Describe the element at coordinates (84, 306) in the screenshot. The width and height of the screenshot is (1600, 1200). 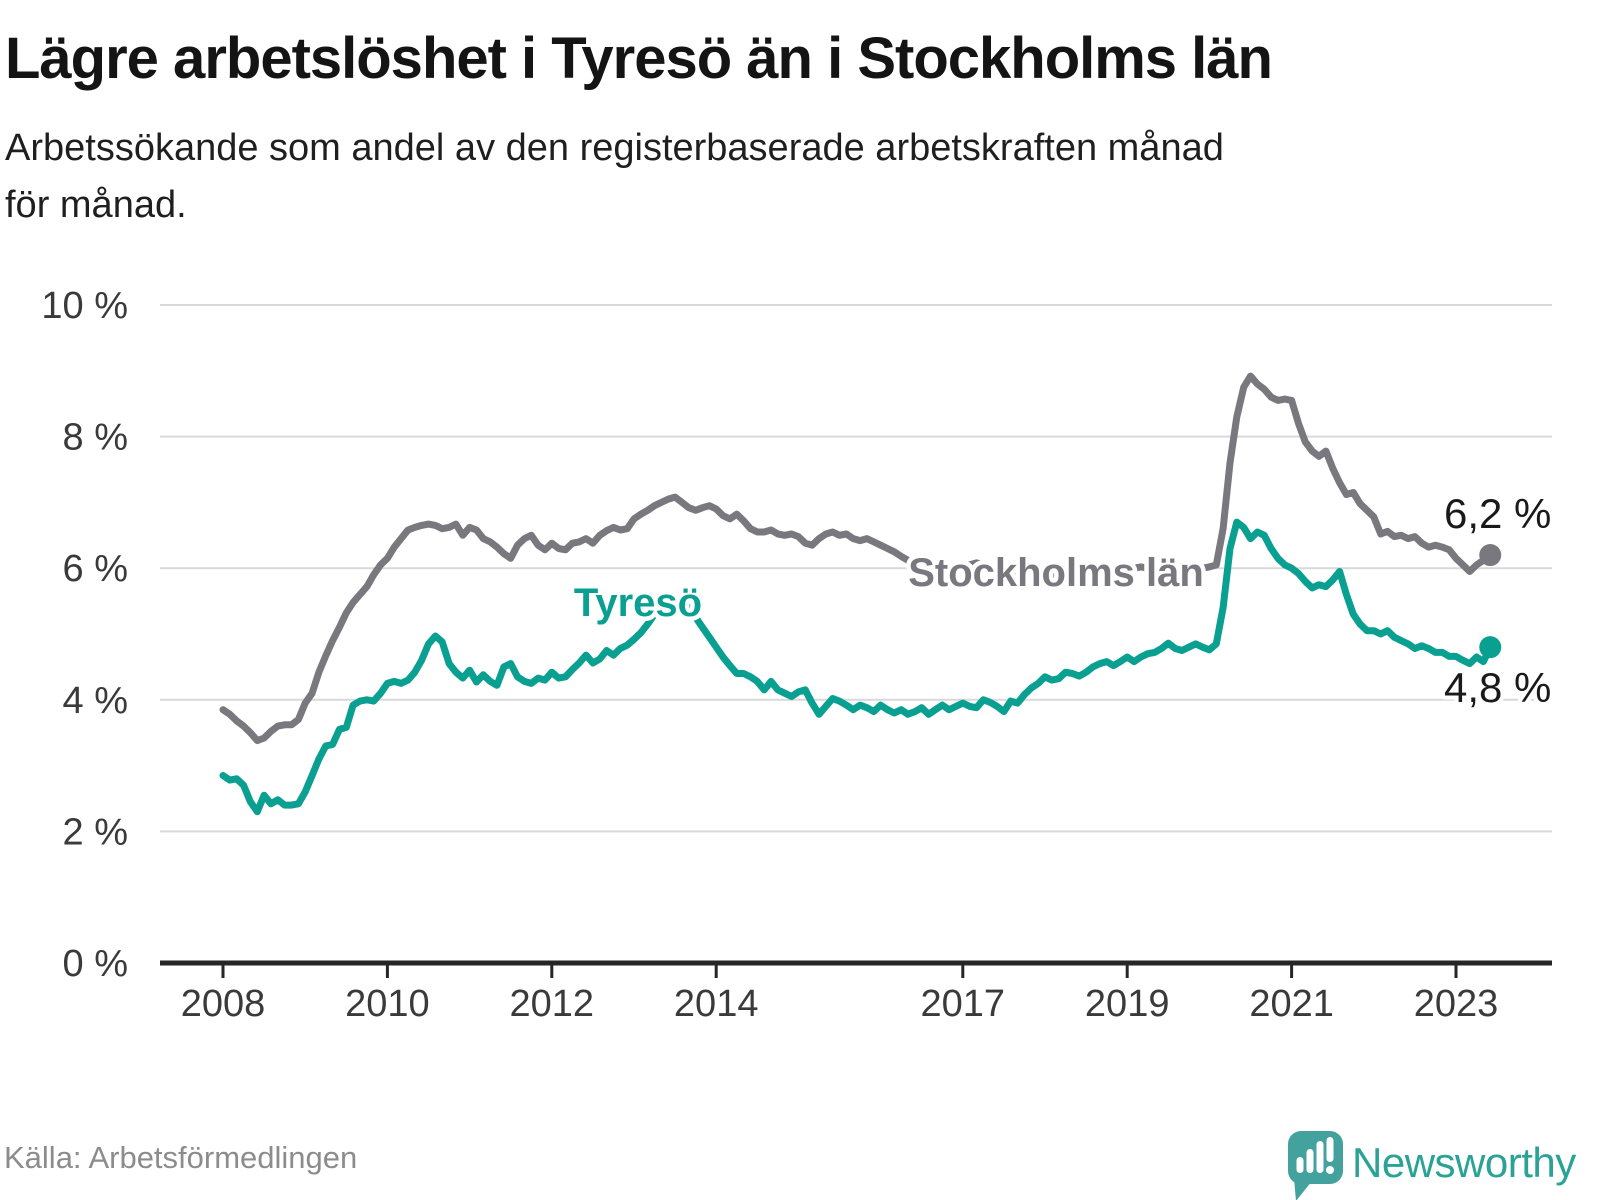
I see `y-tick-label-10: 10 %` at that location.